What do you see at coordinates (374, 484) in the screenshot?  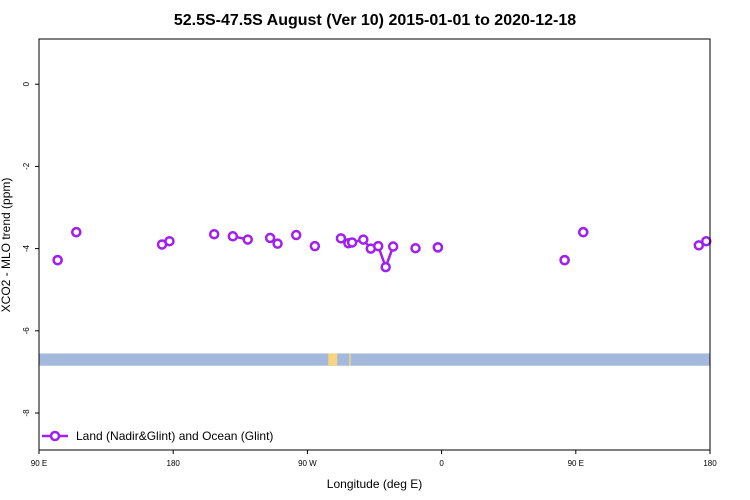 I see `x-axis-label: Longitude (deg E)` at bounding box center [374, 484].